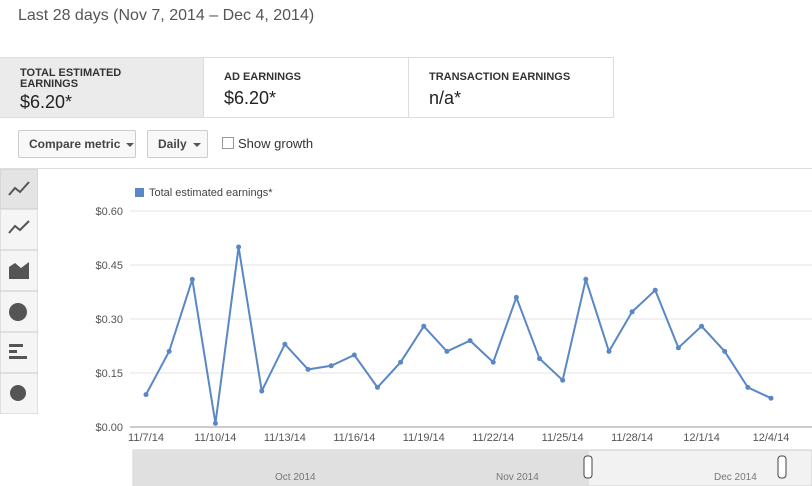  What do you see at coordinates (19, 270) in the screenshot?
I see `area-icon` at bounding box center [19, 270].